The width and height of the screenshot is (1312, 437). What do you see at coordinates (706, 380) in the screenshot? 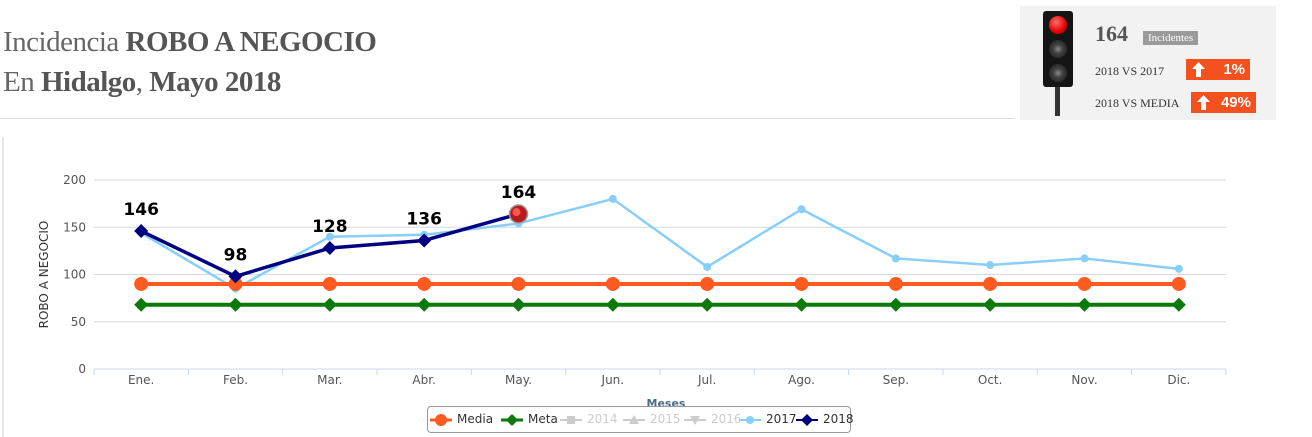
I see `x-tick-label: Jul.` at bounding box center [706, 380].